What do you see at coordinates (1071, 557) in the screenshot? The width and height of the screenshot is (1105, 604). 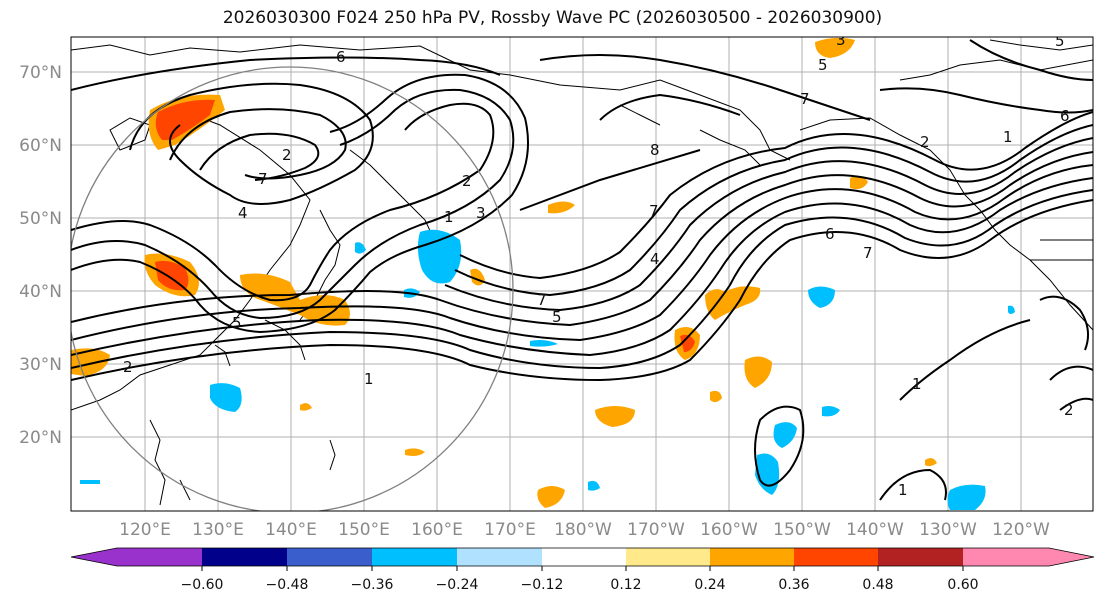 I see `colorbar-extend-max` at bounding box center [1071, 557].